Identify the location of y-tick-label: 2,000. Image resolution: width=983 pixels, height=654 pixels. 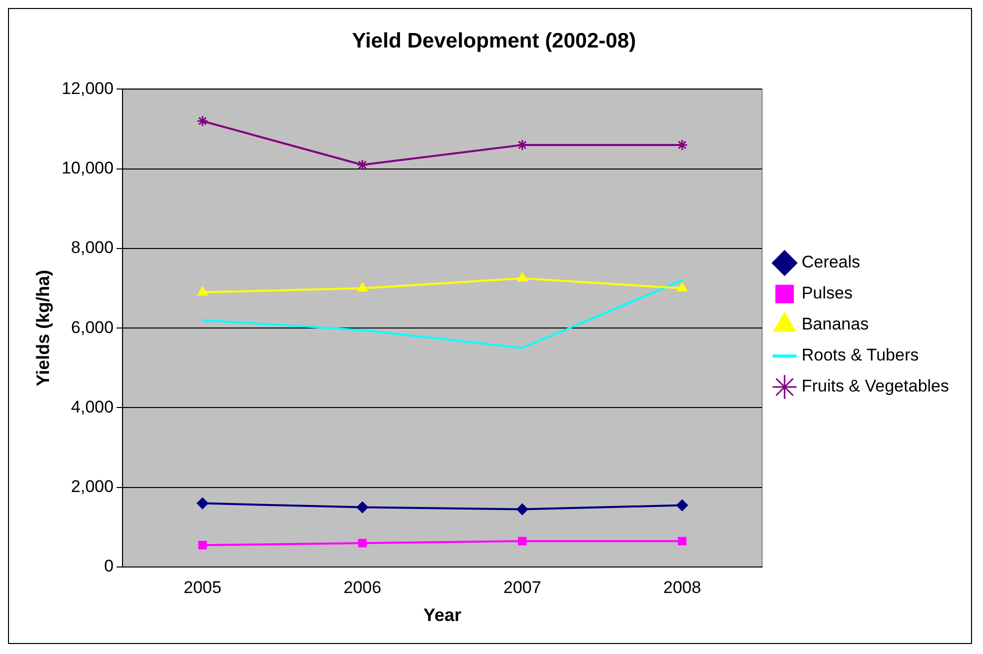
(92, 486).